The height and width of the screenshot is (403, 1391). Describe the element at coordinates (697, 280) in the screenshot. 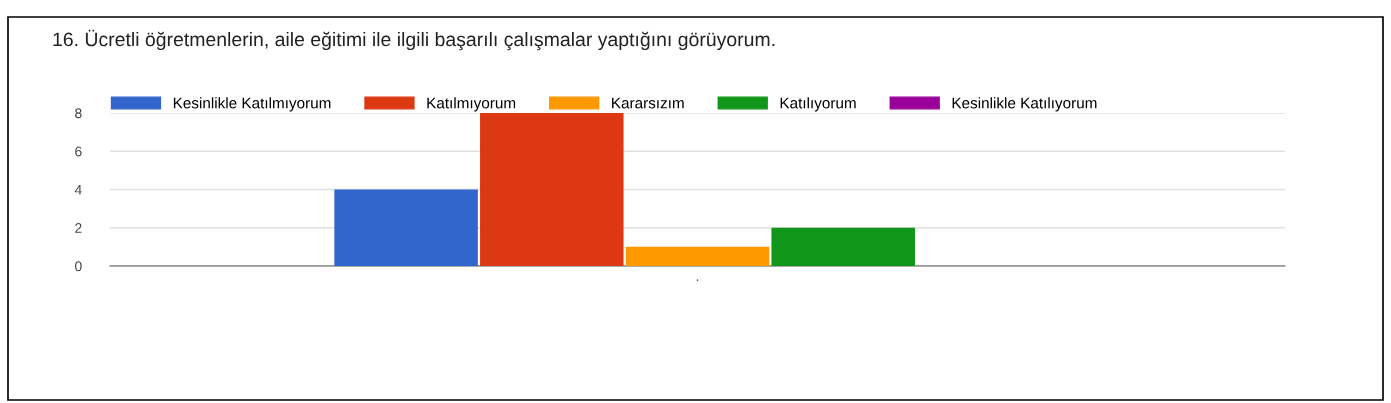

I see `x-tick-label: .` at that location.